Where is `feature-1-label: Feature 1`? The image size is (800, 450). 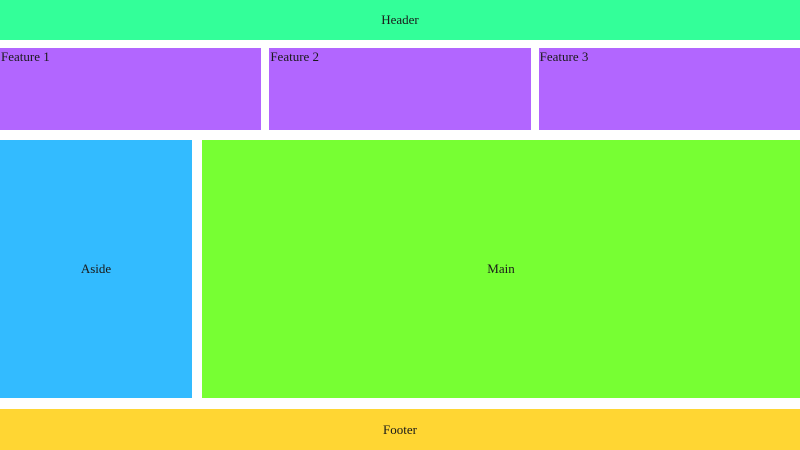 feature-1-label: Feature 1 is located at coordinates (25, 56).